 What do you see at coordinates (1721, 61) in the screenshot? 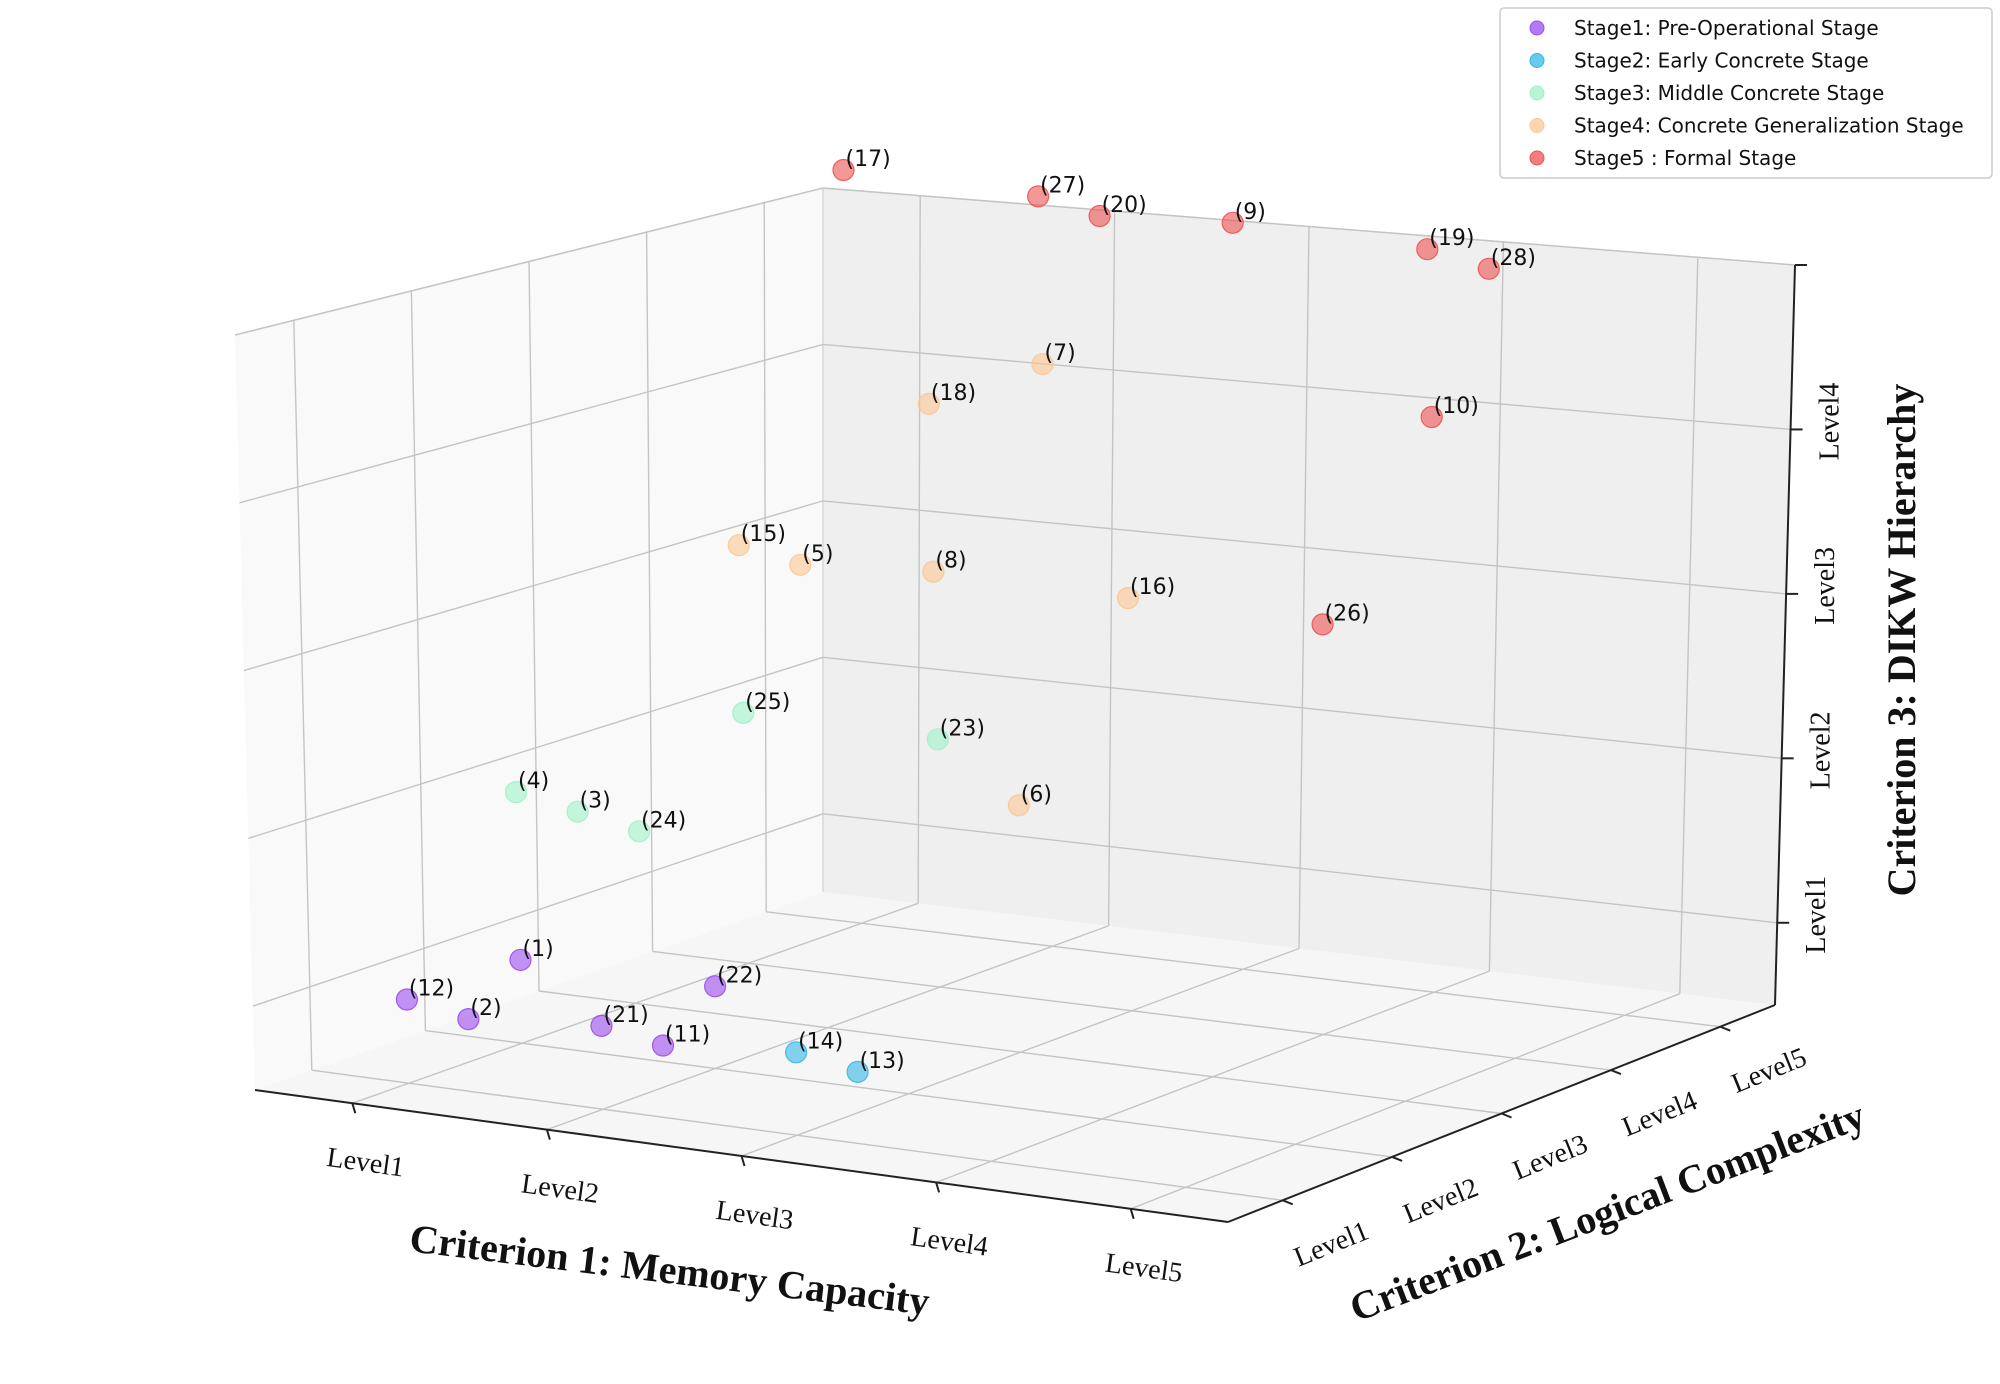
I see `legend-label: Stage2: Early Concrete Stage` at bounding box center [1721, 61].